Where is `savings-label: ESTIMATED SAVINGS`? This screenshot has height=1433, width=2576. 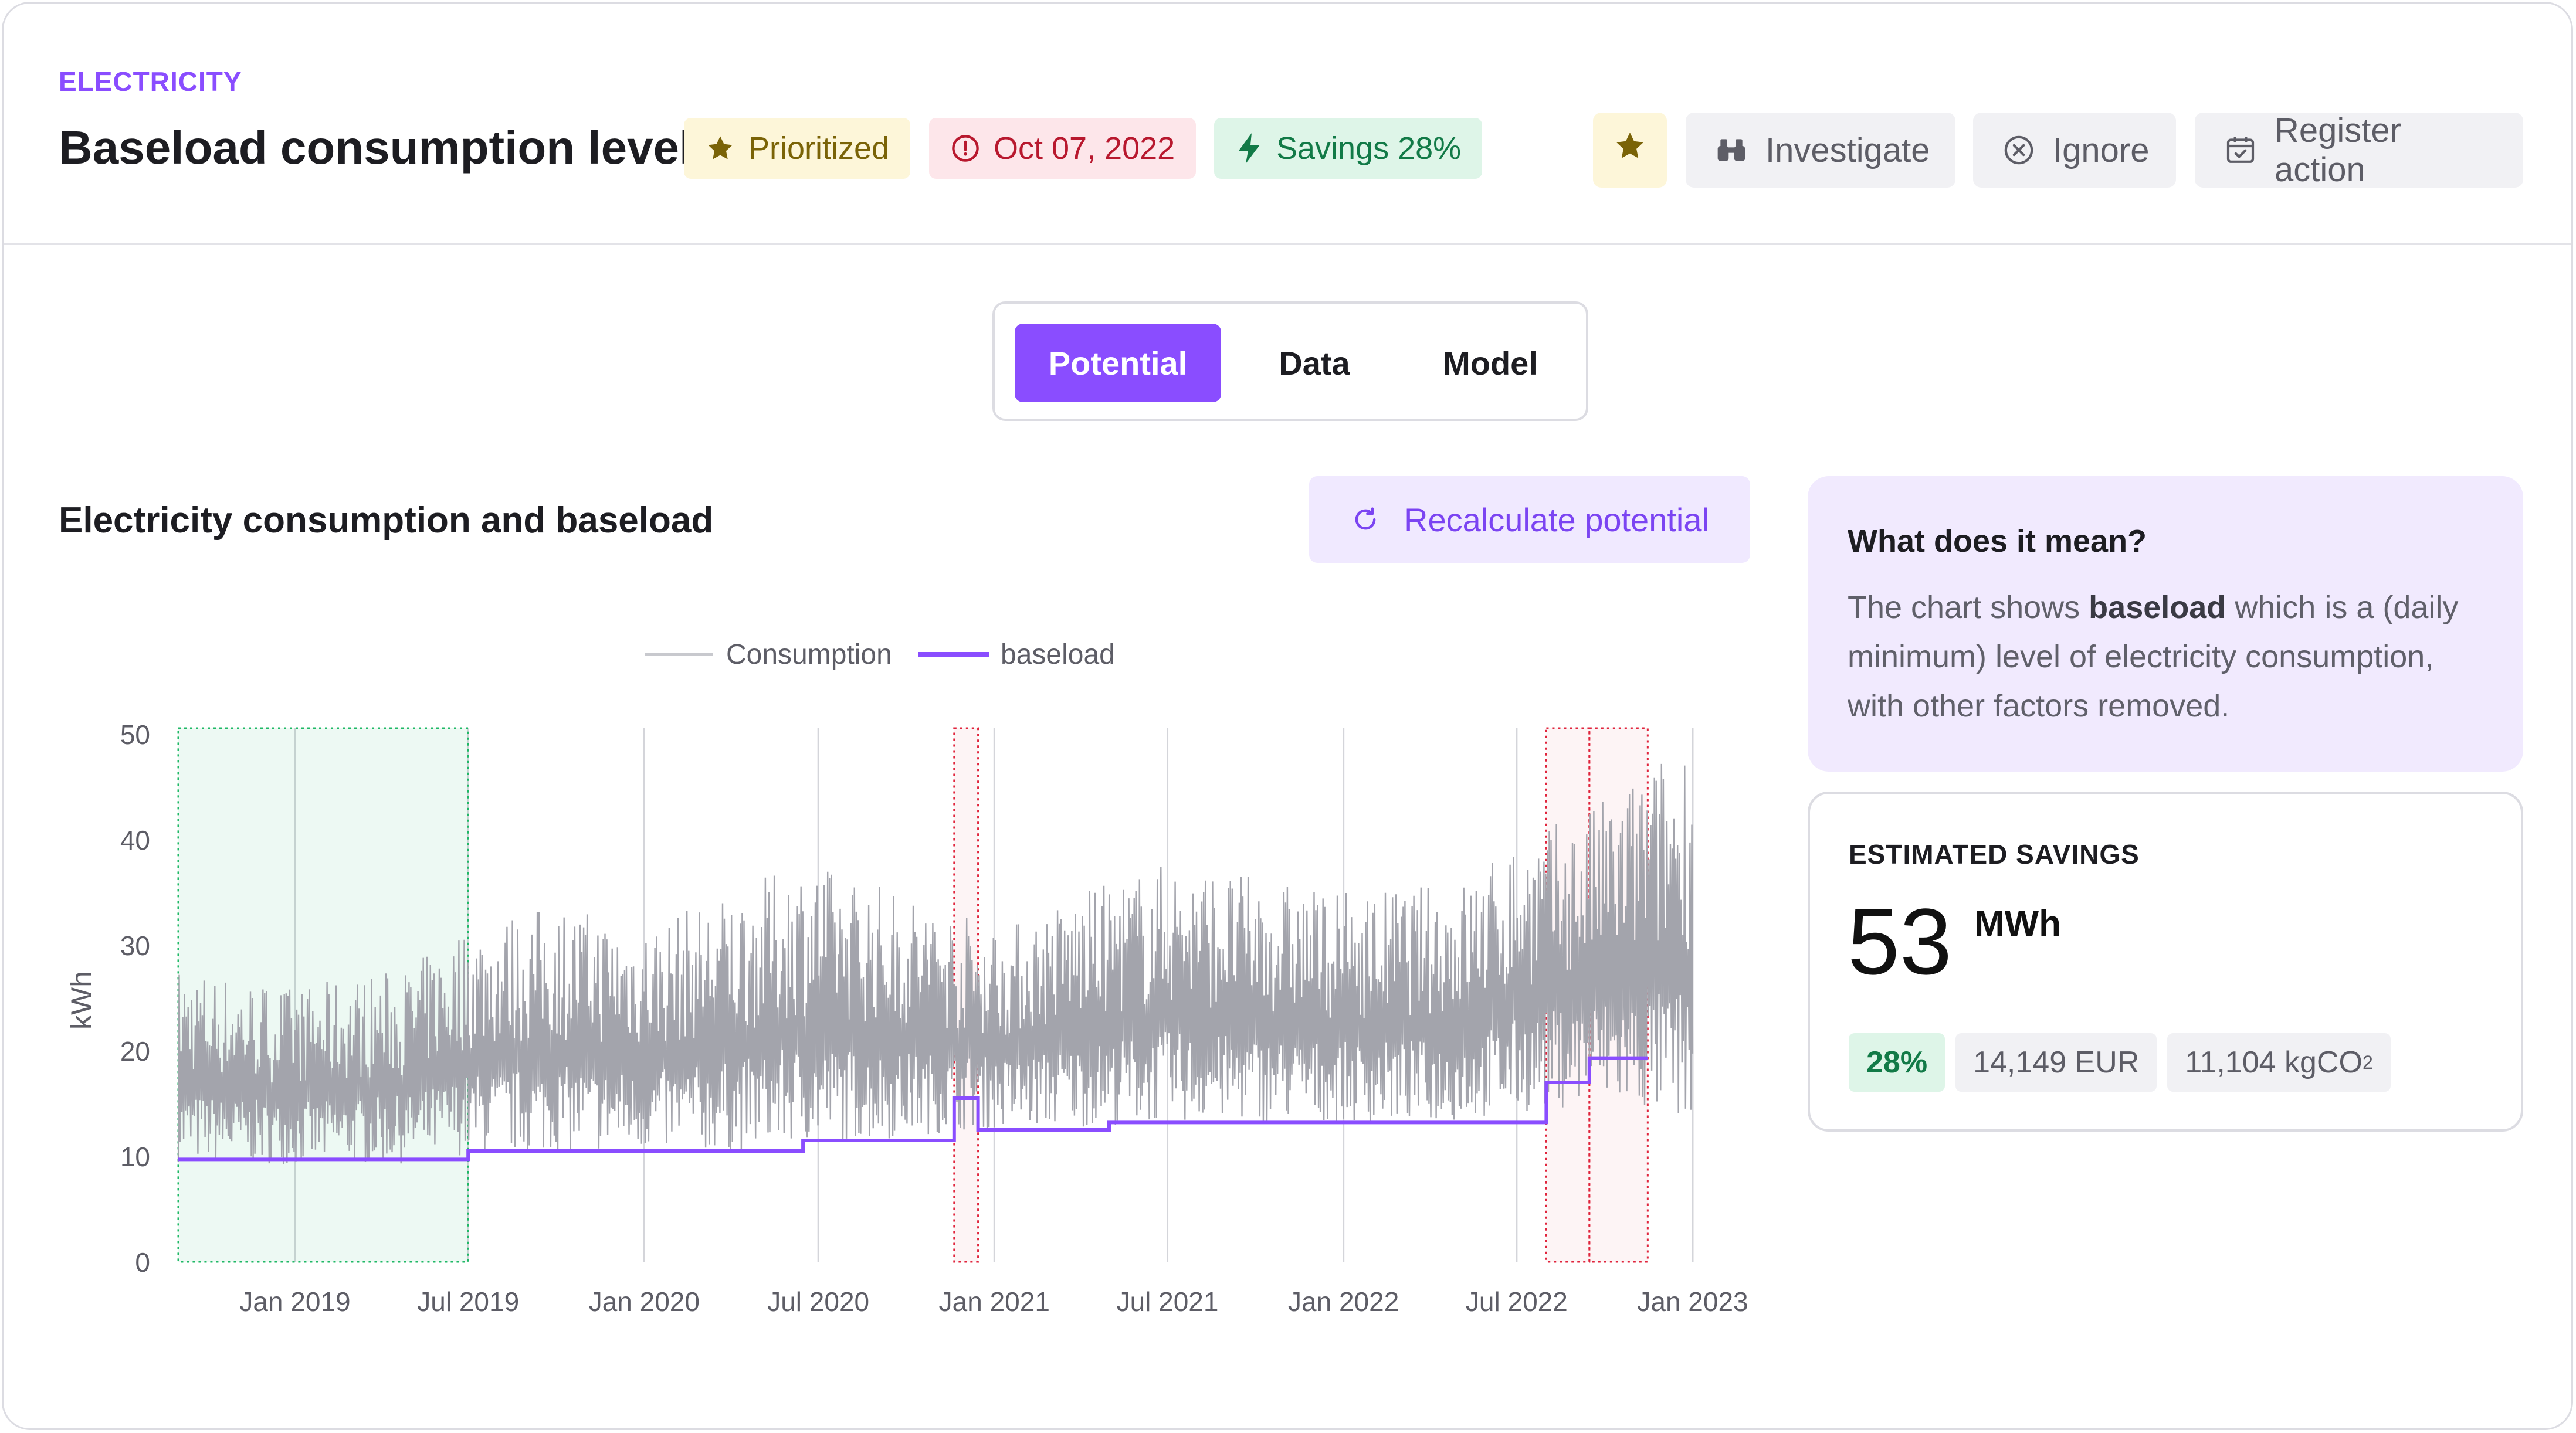
savings-label: ESTIMATED SAVINGS is located at coordinates (1995, 854).